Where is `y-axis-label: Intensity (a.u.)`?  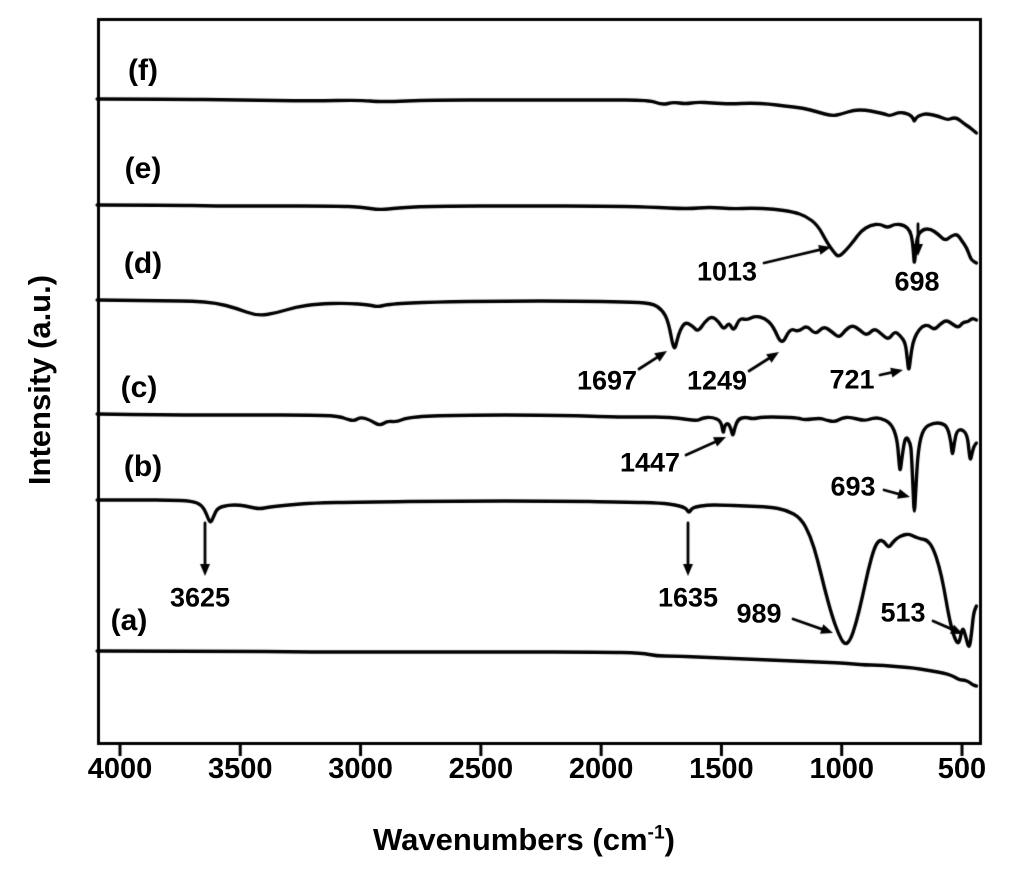
y-axis-label: Intensity (a.u.) is located at coordinates (39, 380).